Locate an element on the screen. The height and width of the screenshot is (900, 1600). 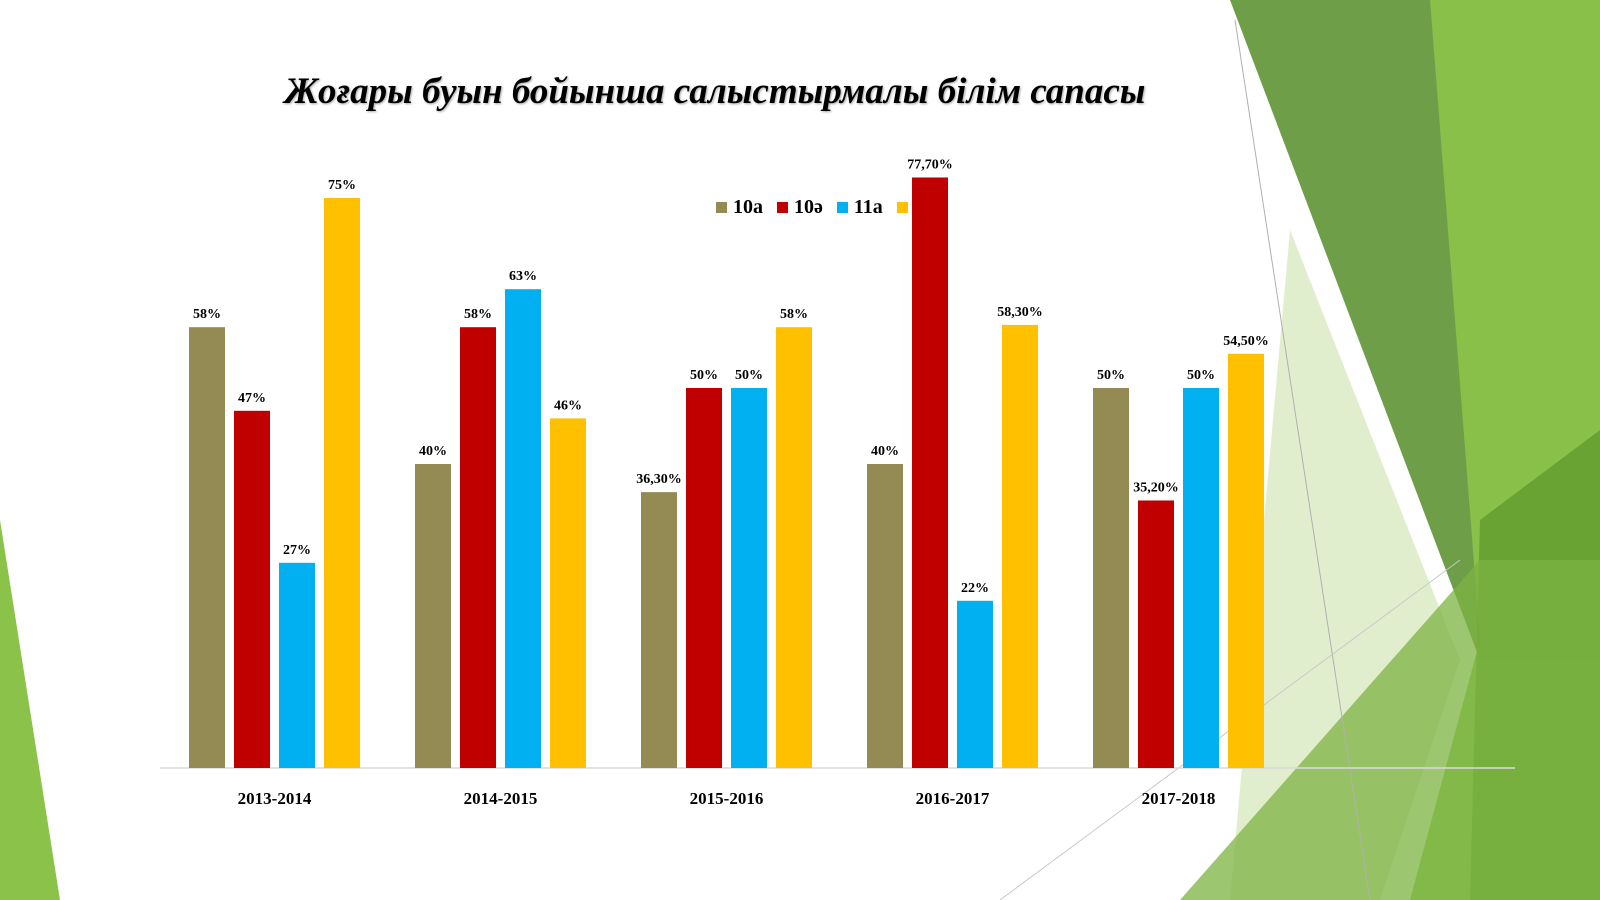
category-label: 2017-2018 is located at coordinates (1179, 798).